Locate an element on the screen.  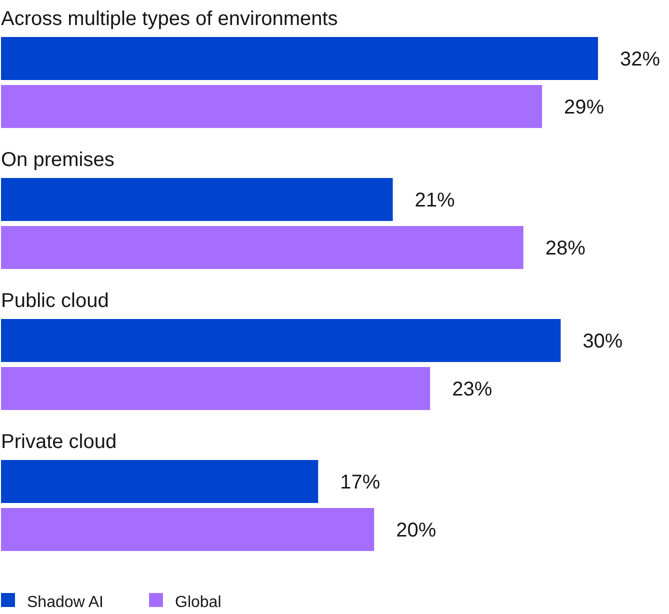
data-label: 23% is located at coordinates (472, 389).